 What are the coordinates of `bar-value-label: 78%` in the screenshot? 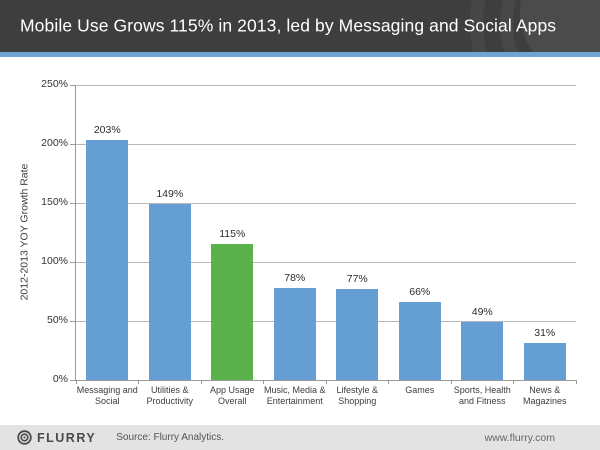 It's located at (295, 277).